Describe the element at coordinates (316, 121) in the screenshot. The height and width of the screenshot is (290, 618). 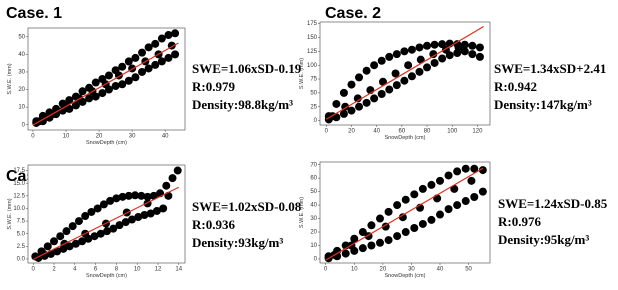
I see `y-tick-label: 0` at that location.